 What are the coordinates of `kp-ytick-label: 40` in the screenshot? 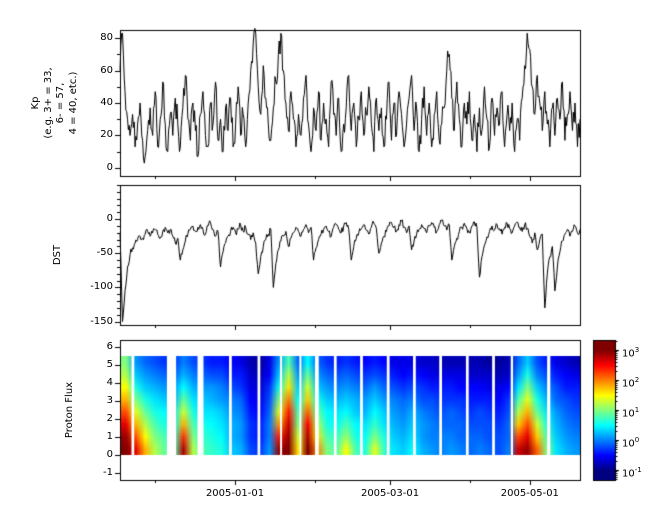 It's located at (106, 102).